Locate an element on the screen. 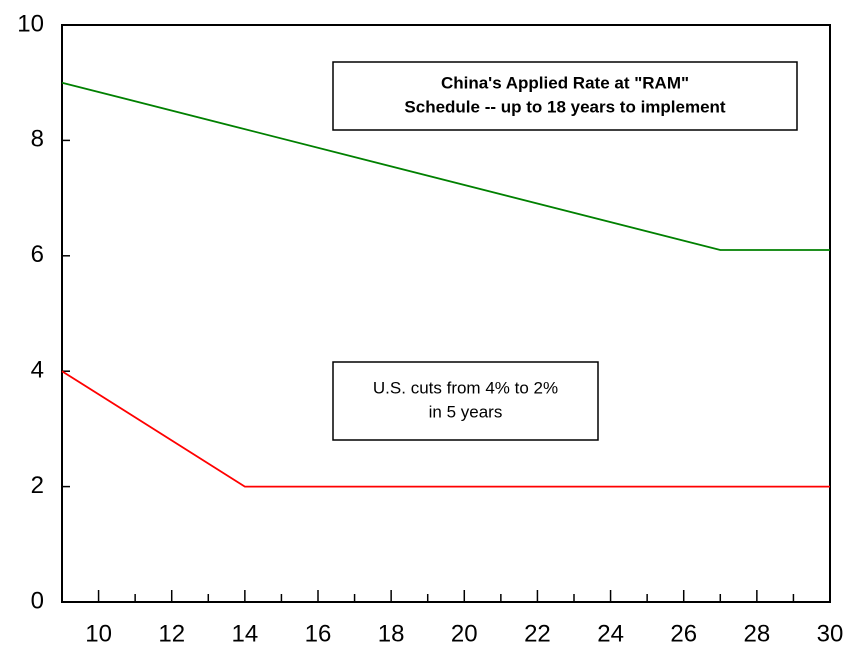 The width and height of the screenshot is (855, 654). x-tick-label: 14 is located at coordinates (245, 633).